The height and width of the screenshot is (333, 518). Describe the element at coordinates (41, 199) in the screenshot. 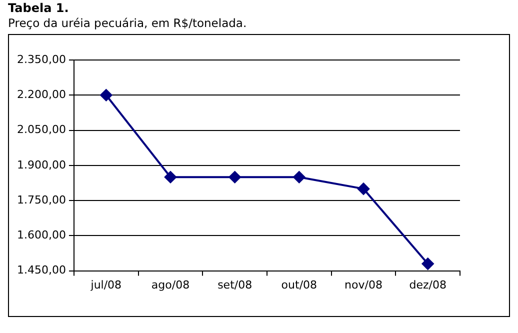

I see `y-tick-label: 1.750,00` at that location.